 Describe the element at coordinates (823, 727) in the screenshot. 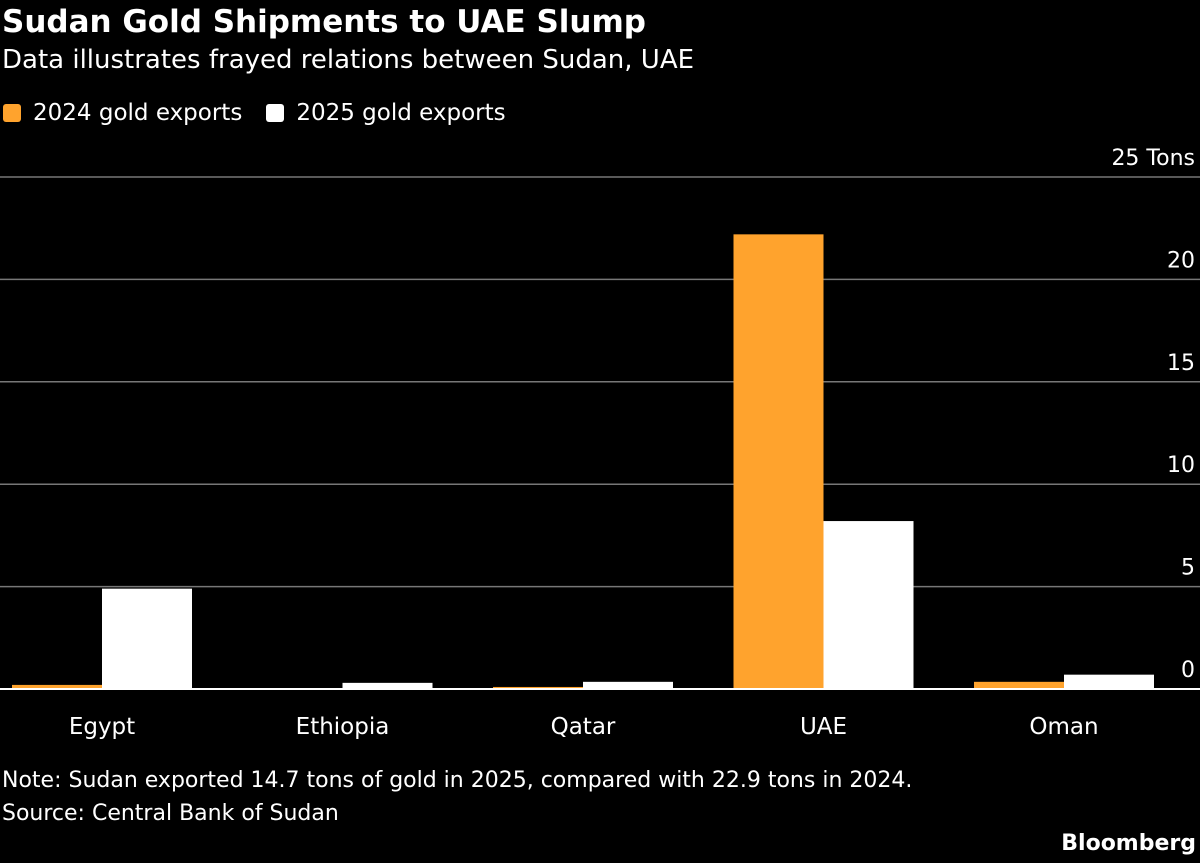

I see `x-tick-label-uae: UAE` at that location.